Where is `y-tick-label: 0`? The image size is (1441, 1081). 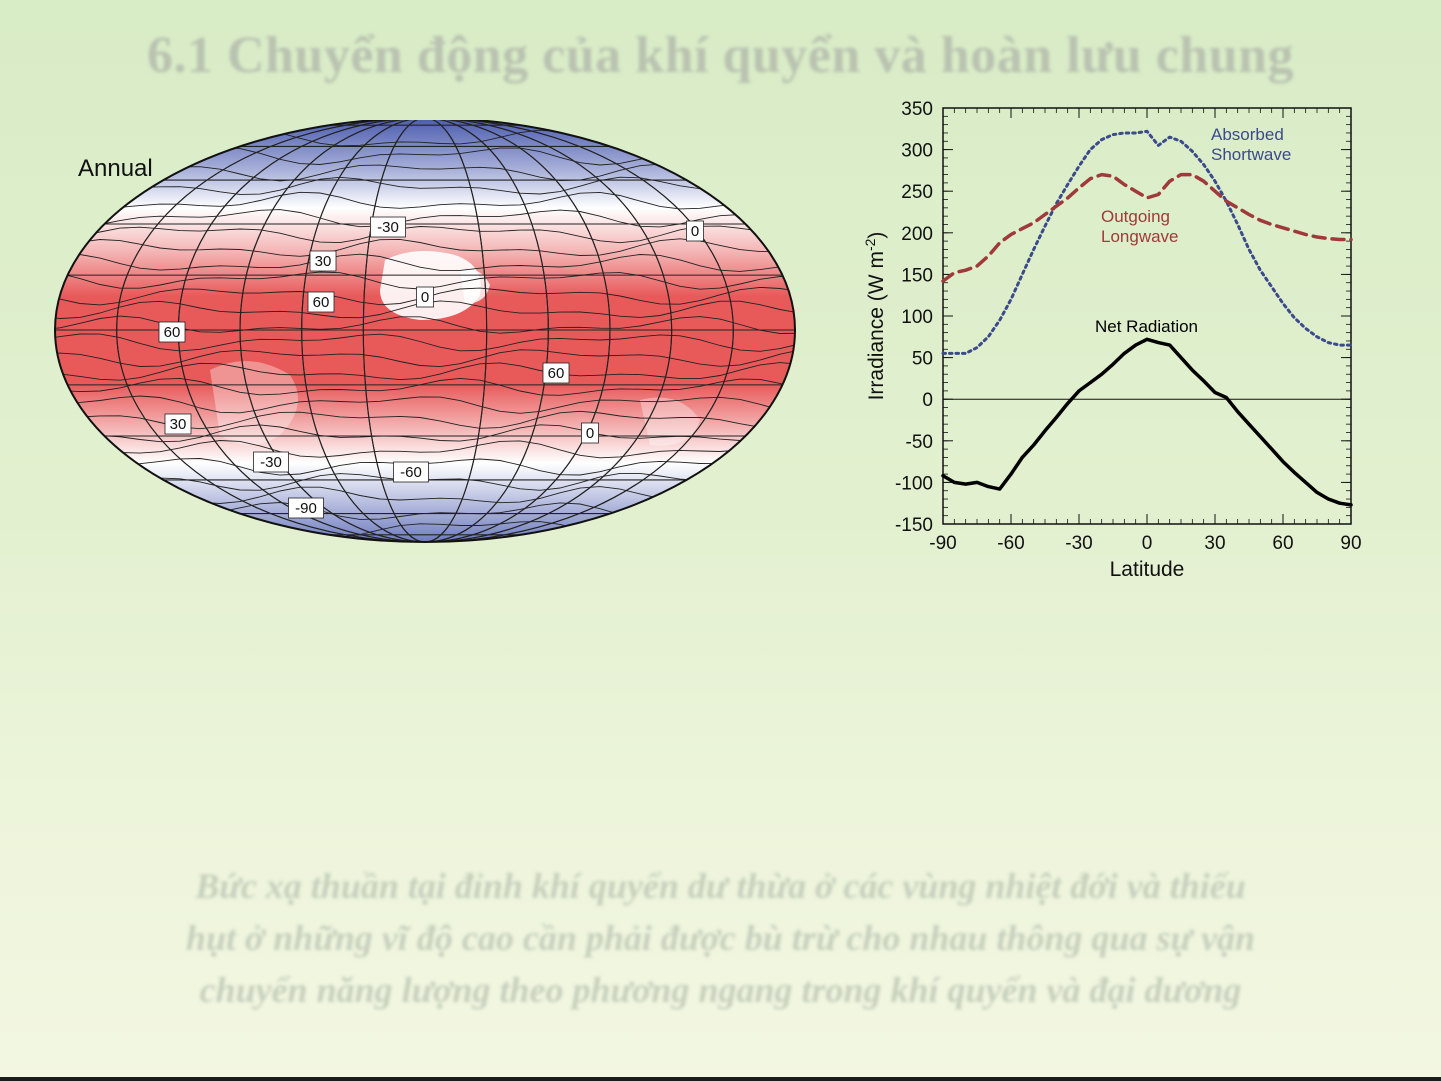
y-tick-label: 0 is located at coordinates (927, 400).